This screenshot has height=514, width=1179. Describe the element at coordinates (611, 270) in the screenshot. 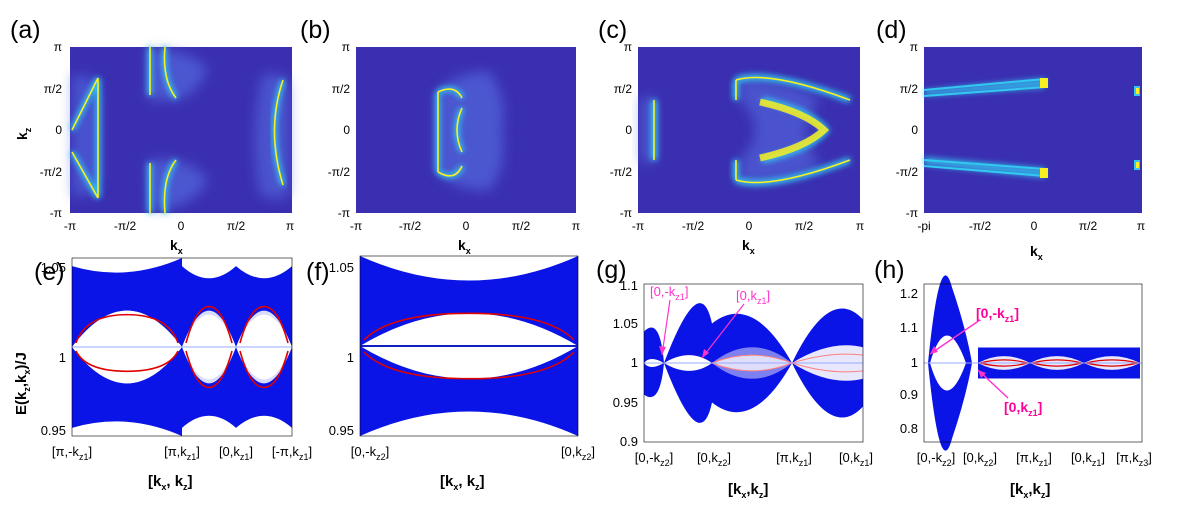

I see `panel-label-g: (g)` at that location.